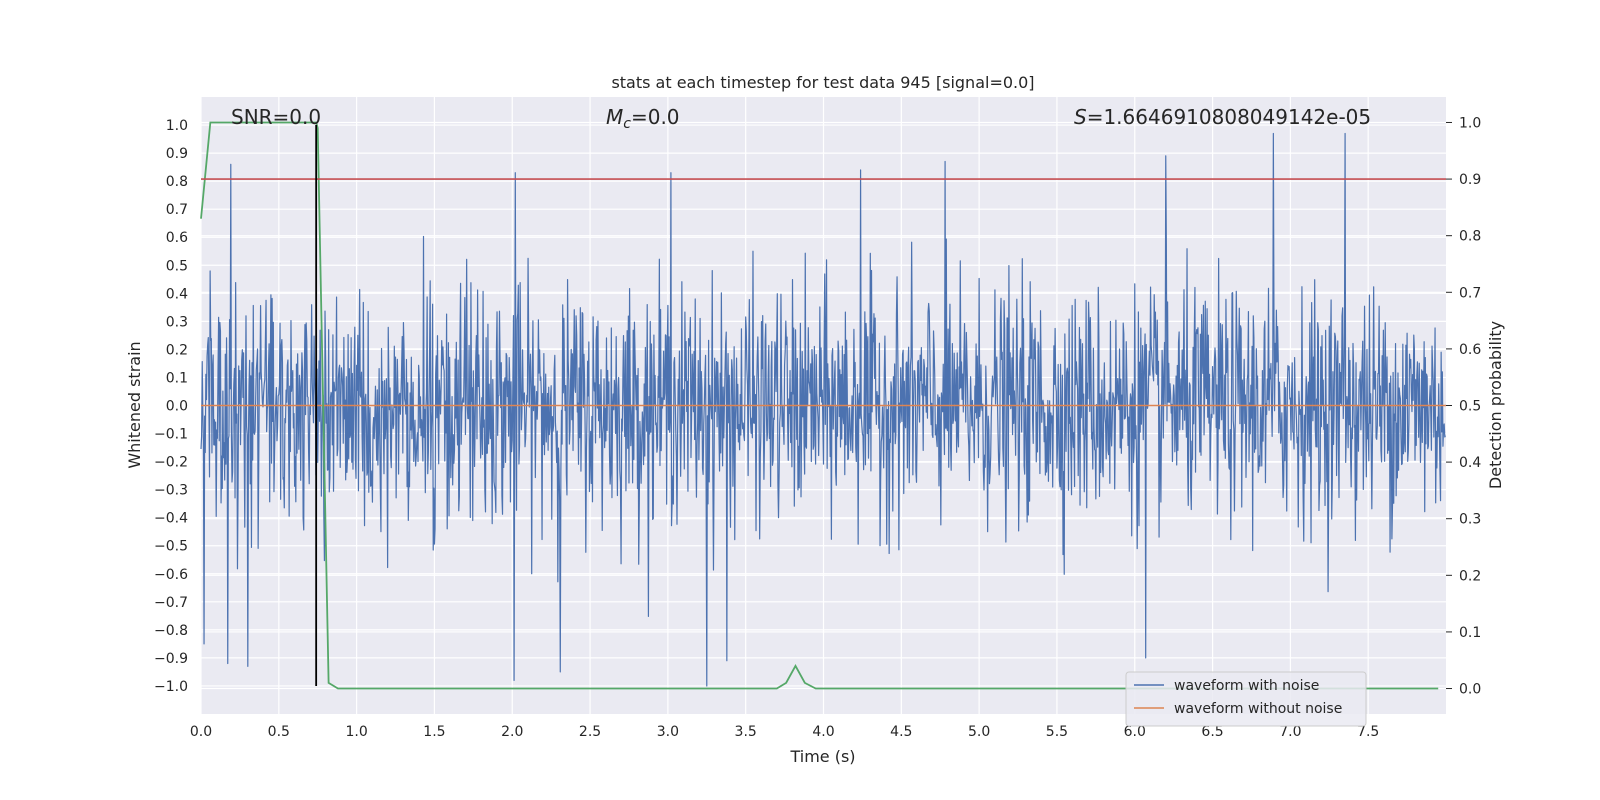 The height and width of the screenshot is (800, 1600). I want to click on x-tick-label: 7.5, so click(1368, 732).